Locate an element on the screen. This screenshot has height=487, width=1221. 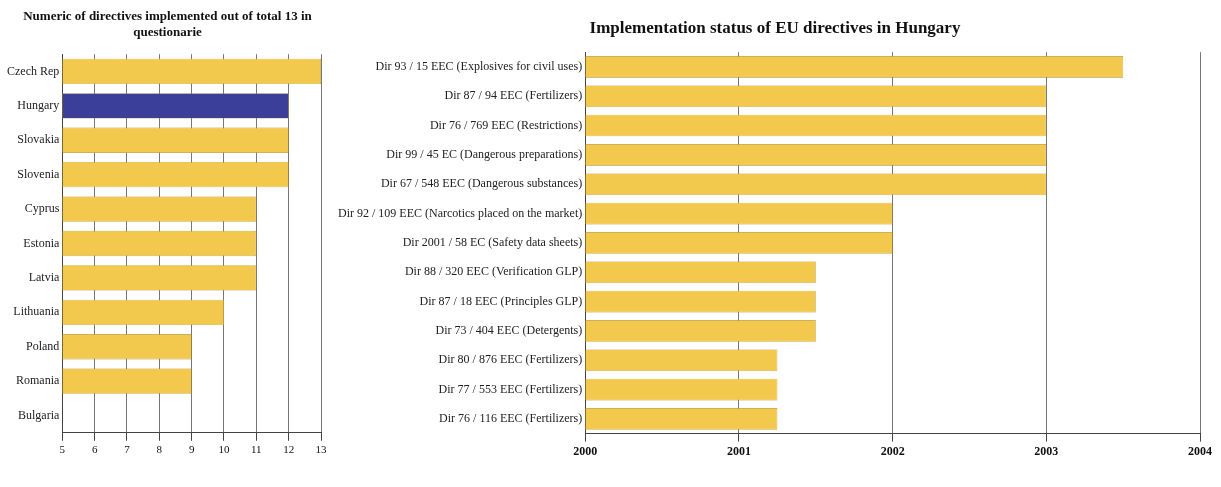
chart-title: Numeric of directives implemented out of total 13 in questionarie is located at coordinates (167, 24).